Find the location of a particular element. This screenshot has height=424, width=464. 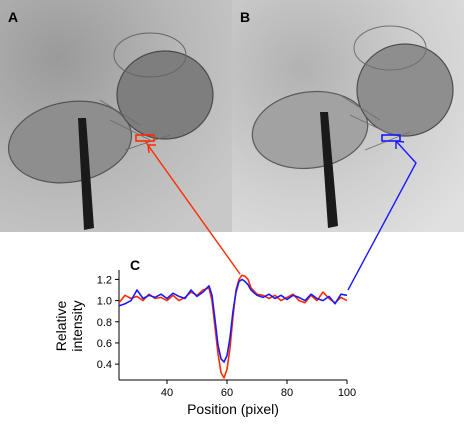

y-tick-label: 1.2 is located at coordinates (104, 280).